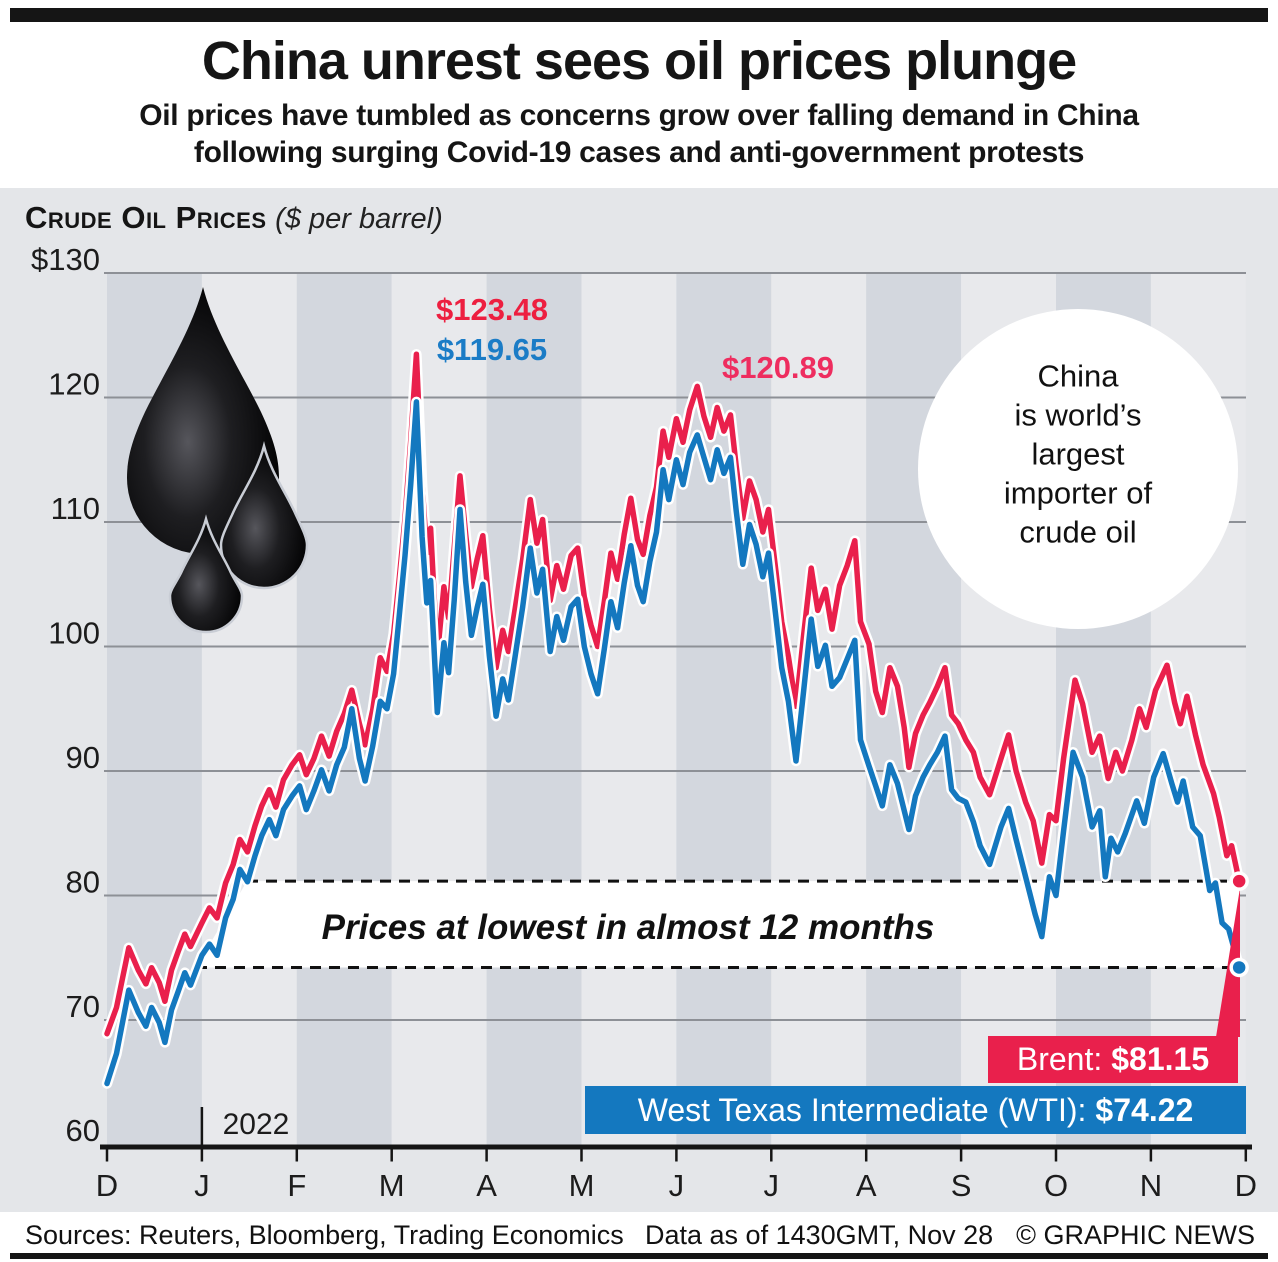 Image resolution: width=1278 pixels, height=1262 pixels. I want to click on brent-line-end-dot, so click(1239, 881).